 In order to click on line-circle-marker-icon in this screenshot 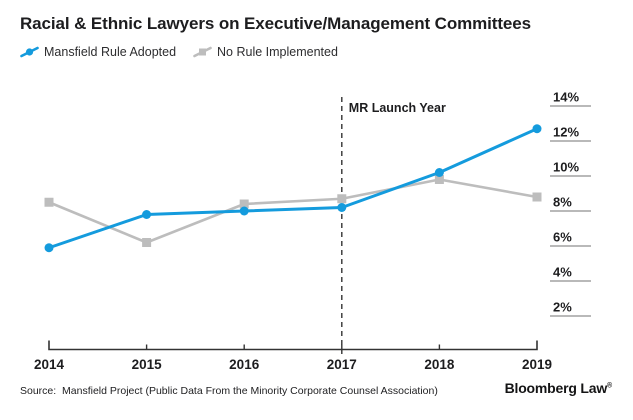, I will do `click(29, 52)`.